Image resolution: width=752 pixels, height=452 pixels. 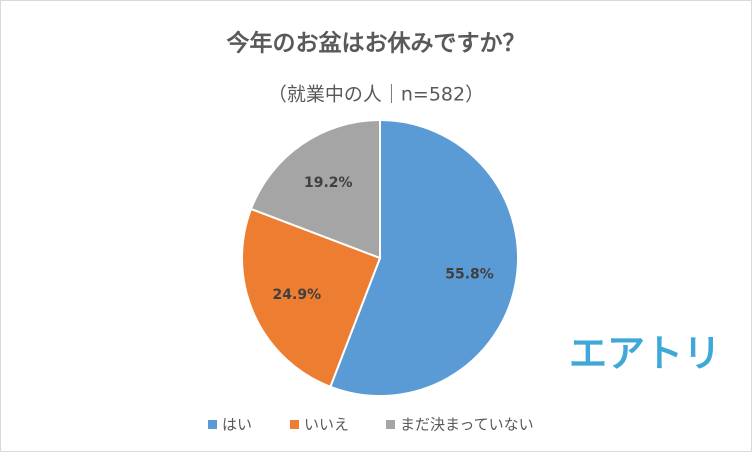 What do you see at coordinates (469, 275) in the screenshot?
I see `data-label: 55.8%` at bounding box center [469, 275].